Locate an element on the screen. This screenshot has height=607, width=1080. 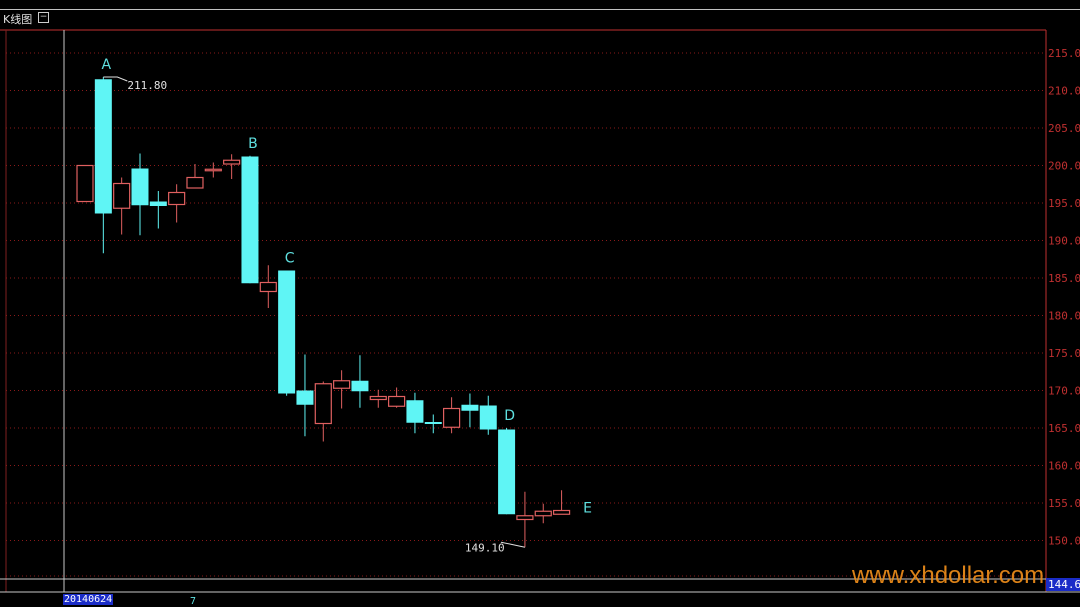
y-tick-label: 210.0 is located at coordinates (1064, 91).